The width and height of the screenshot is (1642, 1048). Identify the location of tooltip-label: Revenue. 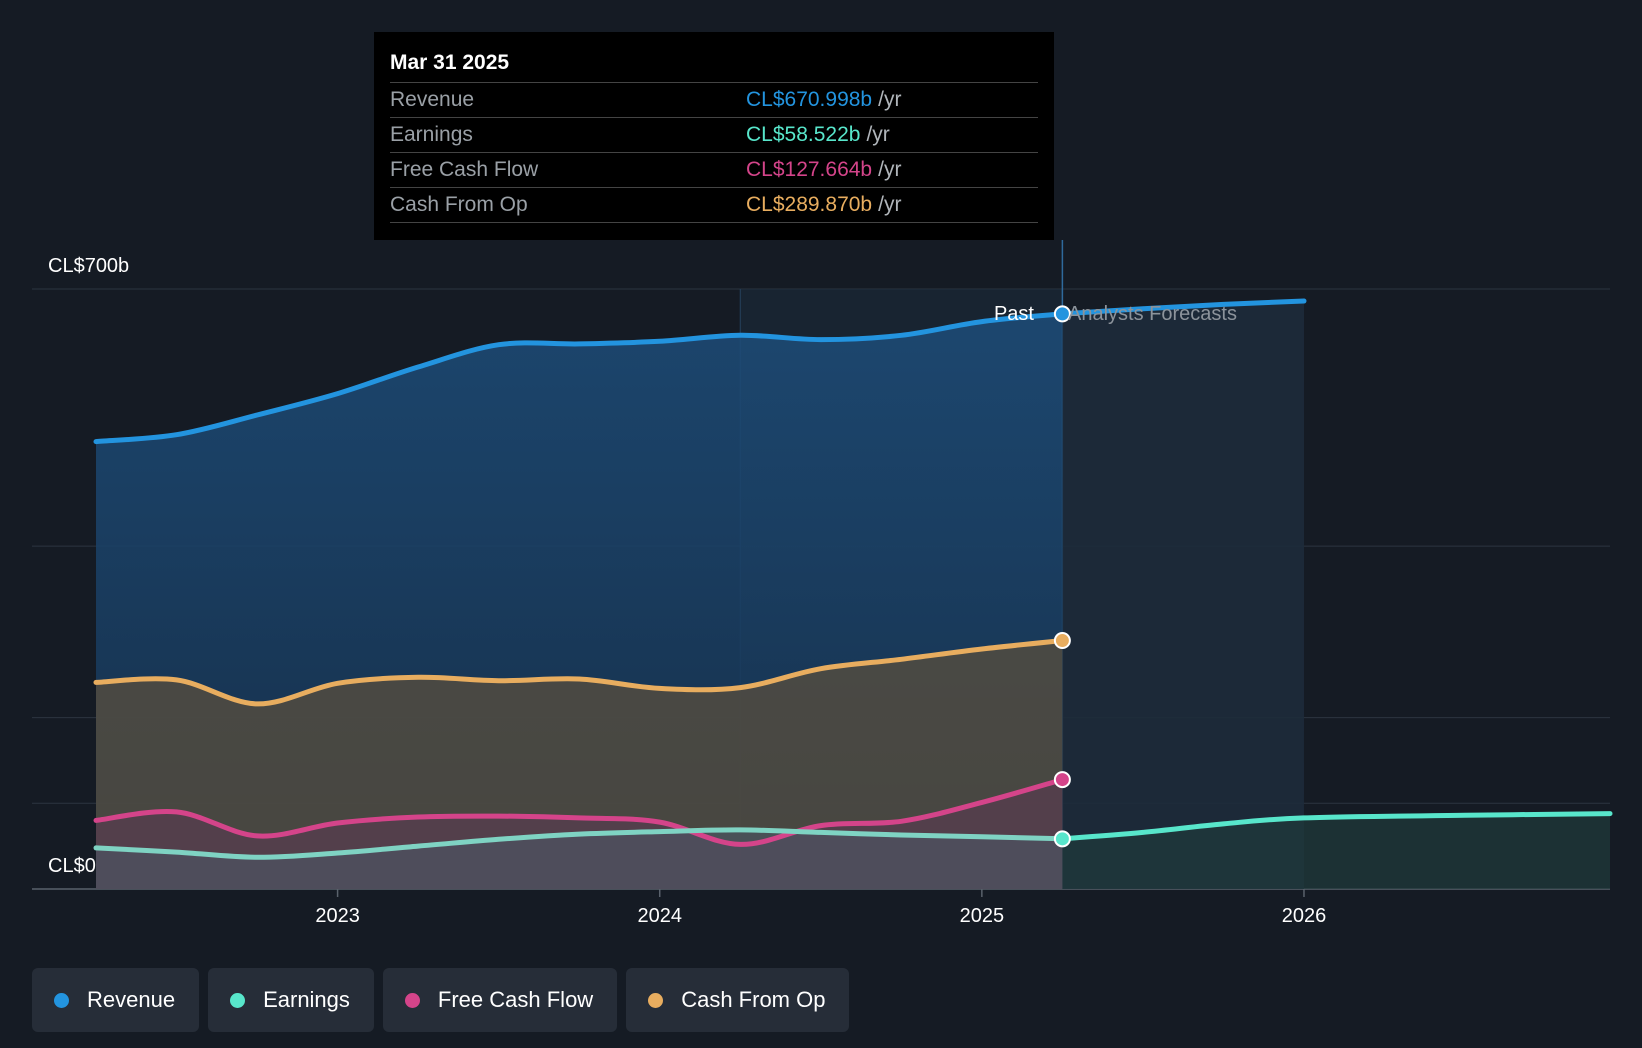
(432, 99).